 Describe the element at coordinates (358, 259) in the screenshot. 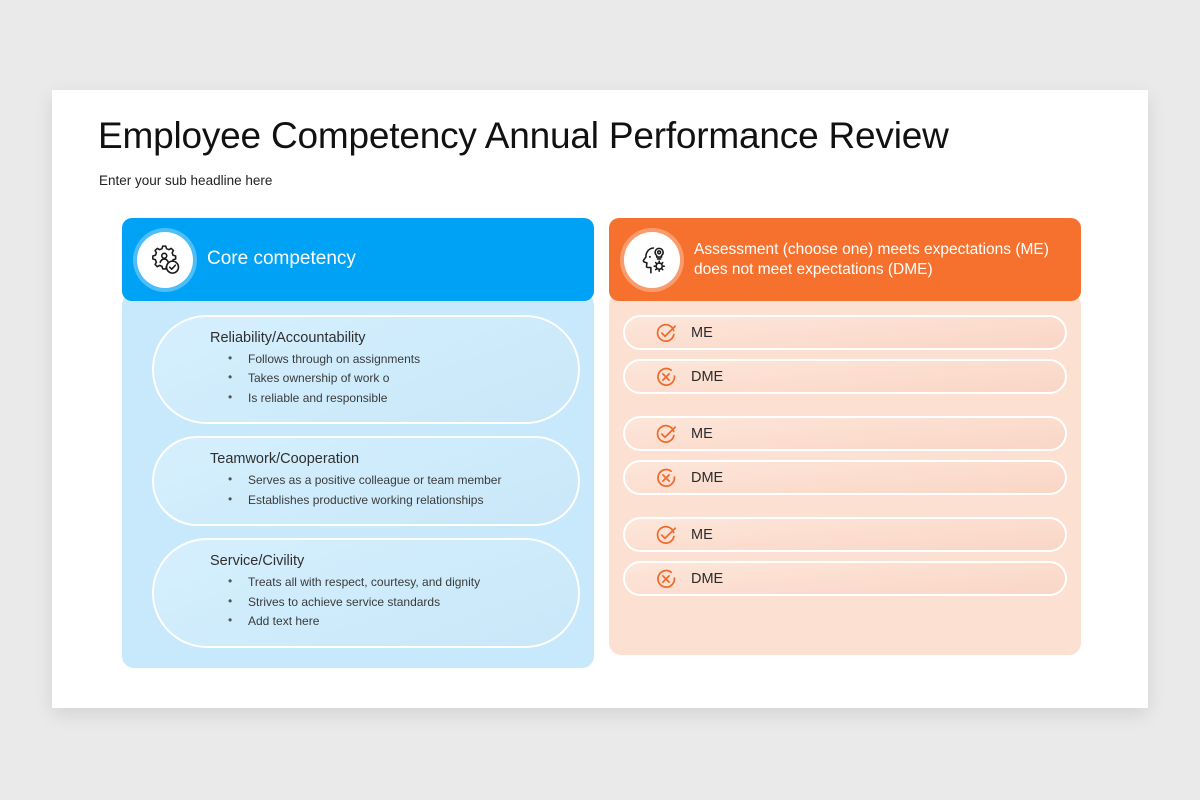

I see `core-competency-header: Core competency` at that location.